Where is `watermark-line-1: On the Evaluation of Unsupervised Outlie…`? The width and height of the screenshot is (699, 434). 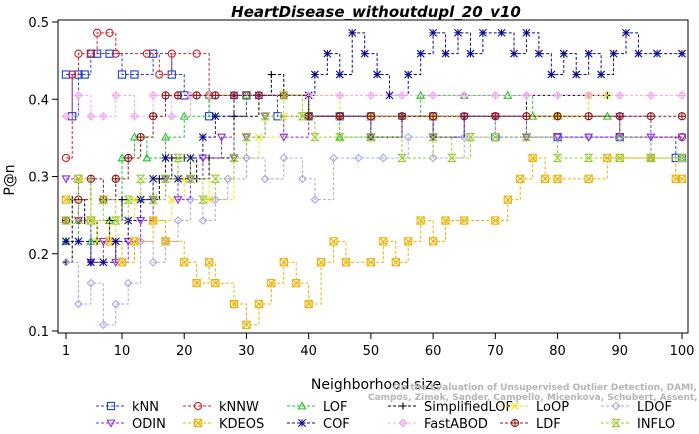 watermark-line-1: On the Evaluation of Unsupervised Outlie… is located at coordinates (546, 388).